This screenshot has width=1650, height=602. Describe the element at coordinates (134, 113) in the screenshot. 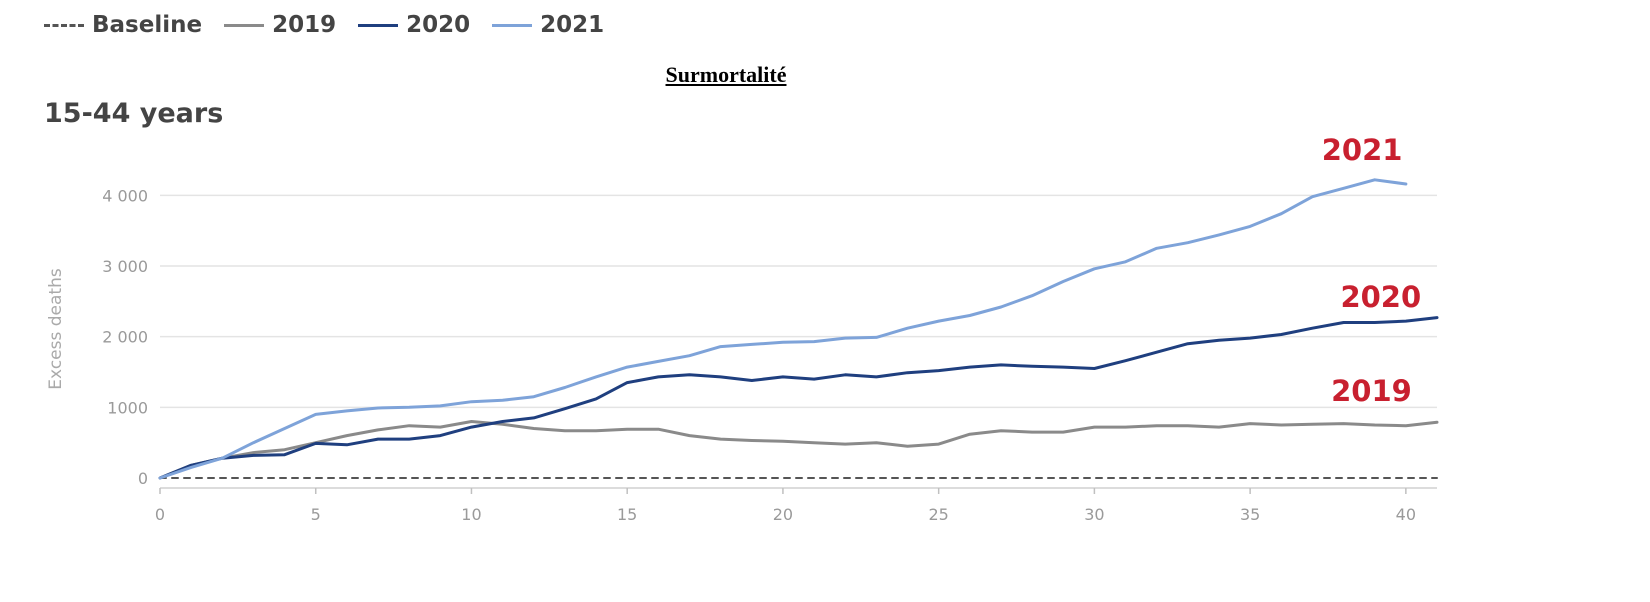

I see `chart-subtitle: 15-44 years` at that location.